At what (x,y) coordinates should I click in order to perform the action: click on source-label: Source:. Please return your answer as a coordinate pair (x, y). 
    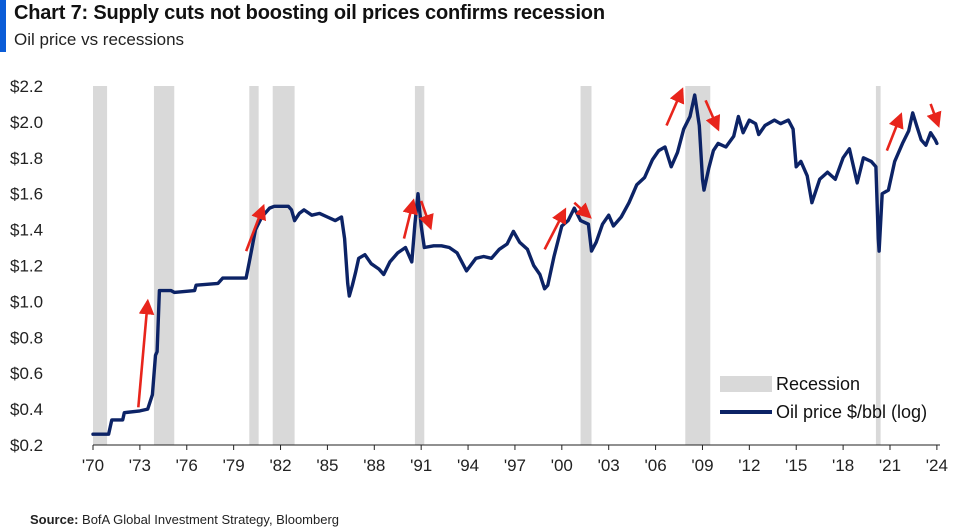
    Looking at the image, I should click on (54, 519).